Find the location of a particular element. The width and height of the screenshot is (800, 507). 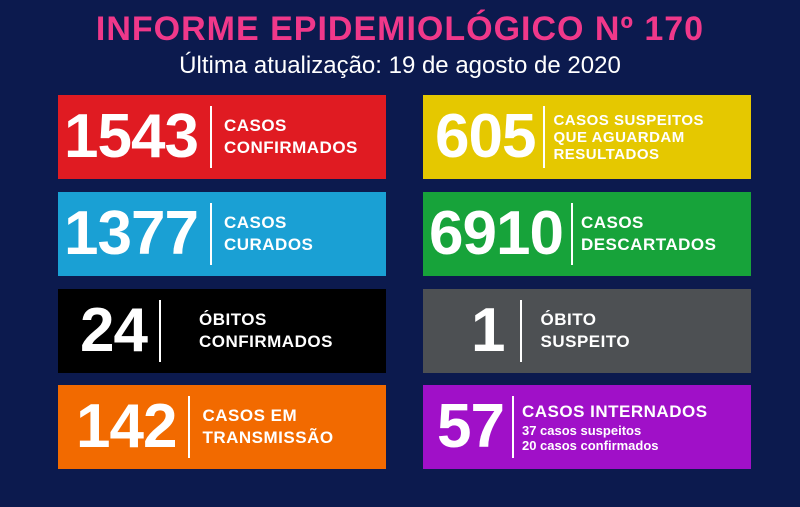

card-confirmed-cases: 1543 CASOS CONFIRMADOS is located at coordinates (222, 137).